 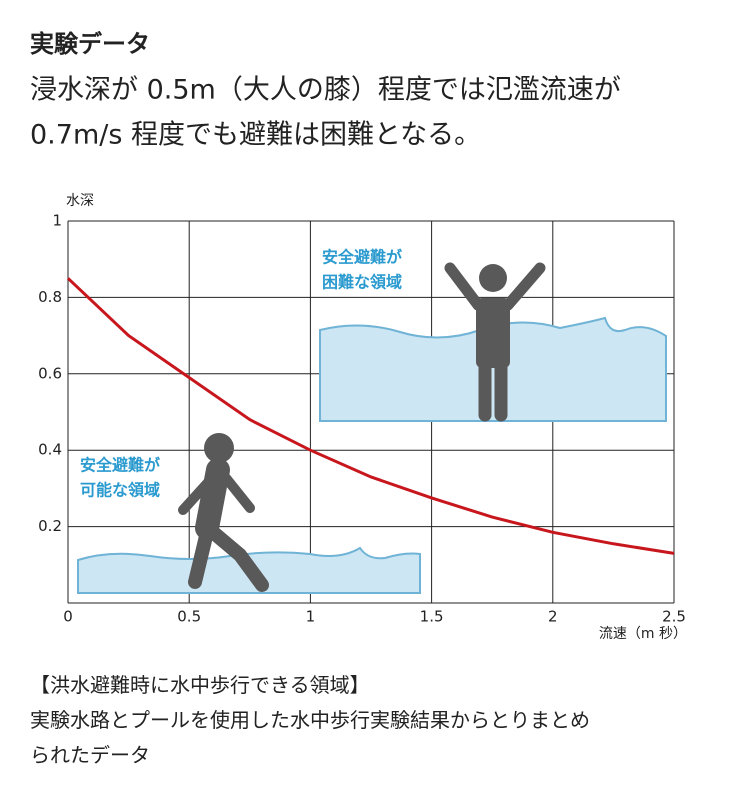 What do you see at coordinates (325, 90) in the screenshot?
I see `subtitle-line: 浸水深が 0.5m（大人の膝）程度では氾濫流速が` at bounding box center [325, 90].